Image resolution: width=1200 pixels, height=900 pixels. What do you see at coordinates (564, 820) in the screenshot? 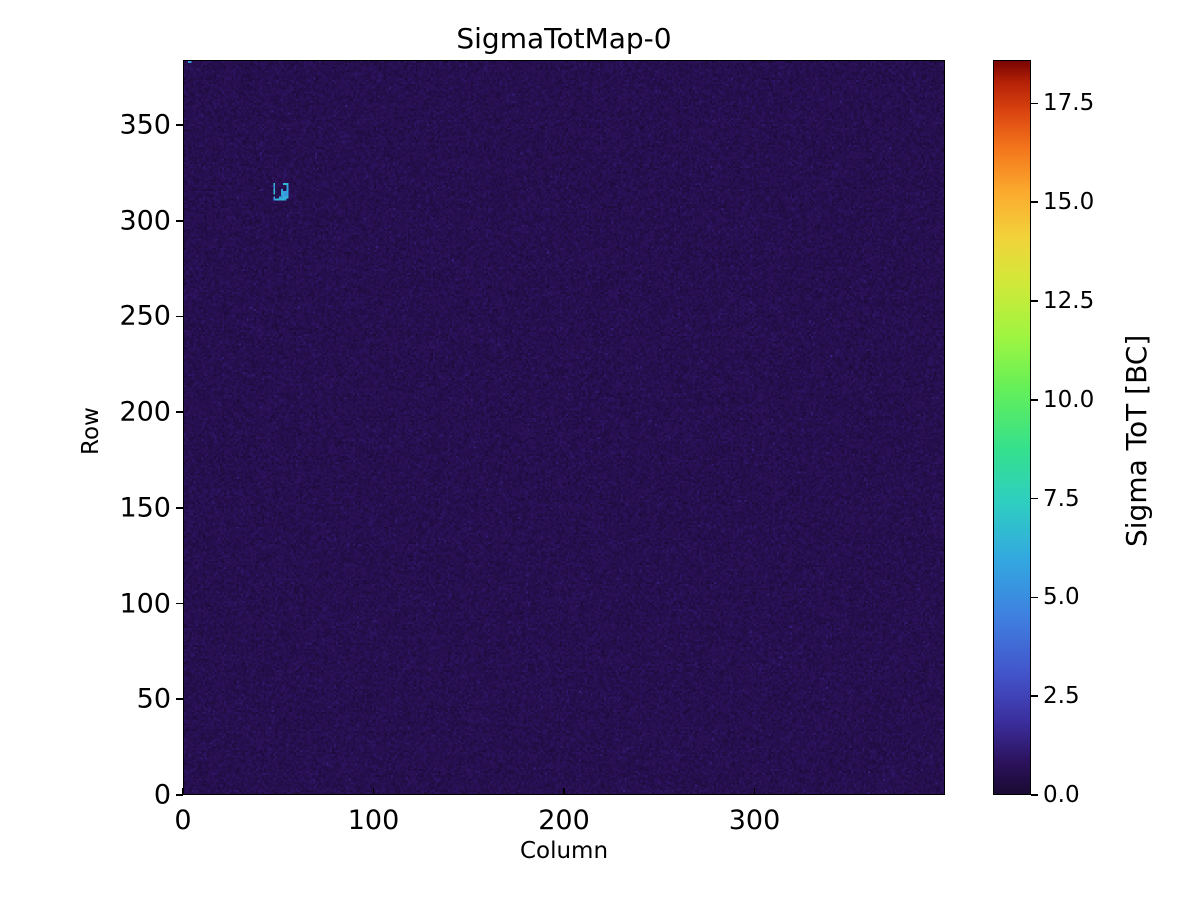
I see `x-tick-label: 200` at bounding box center [564, 820].